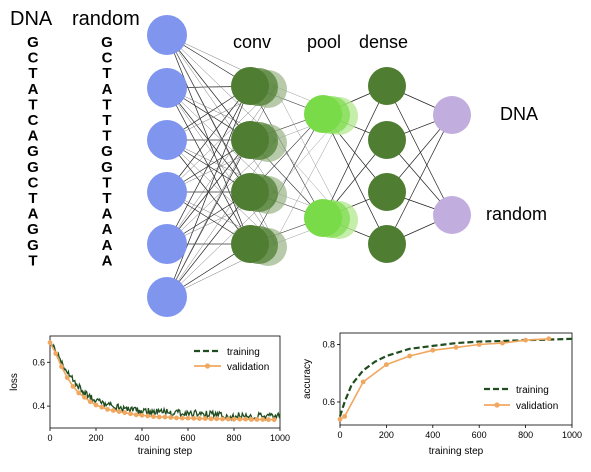  What do you see at coordinates (95, 438) in the screenshot?
I see `loss-x-tick-label: 200` at bounding box center [95, 438].